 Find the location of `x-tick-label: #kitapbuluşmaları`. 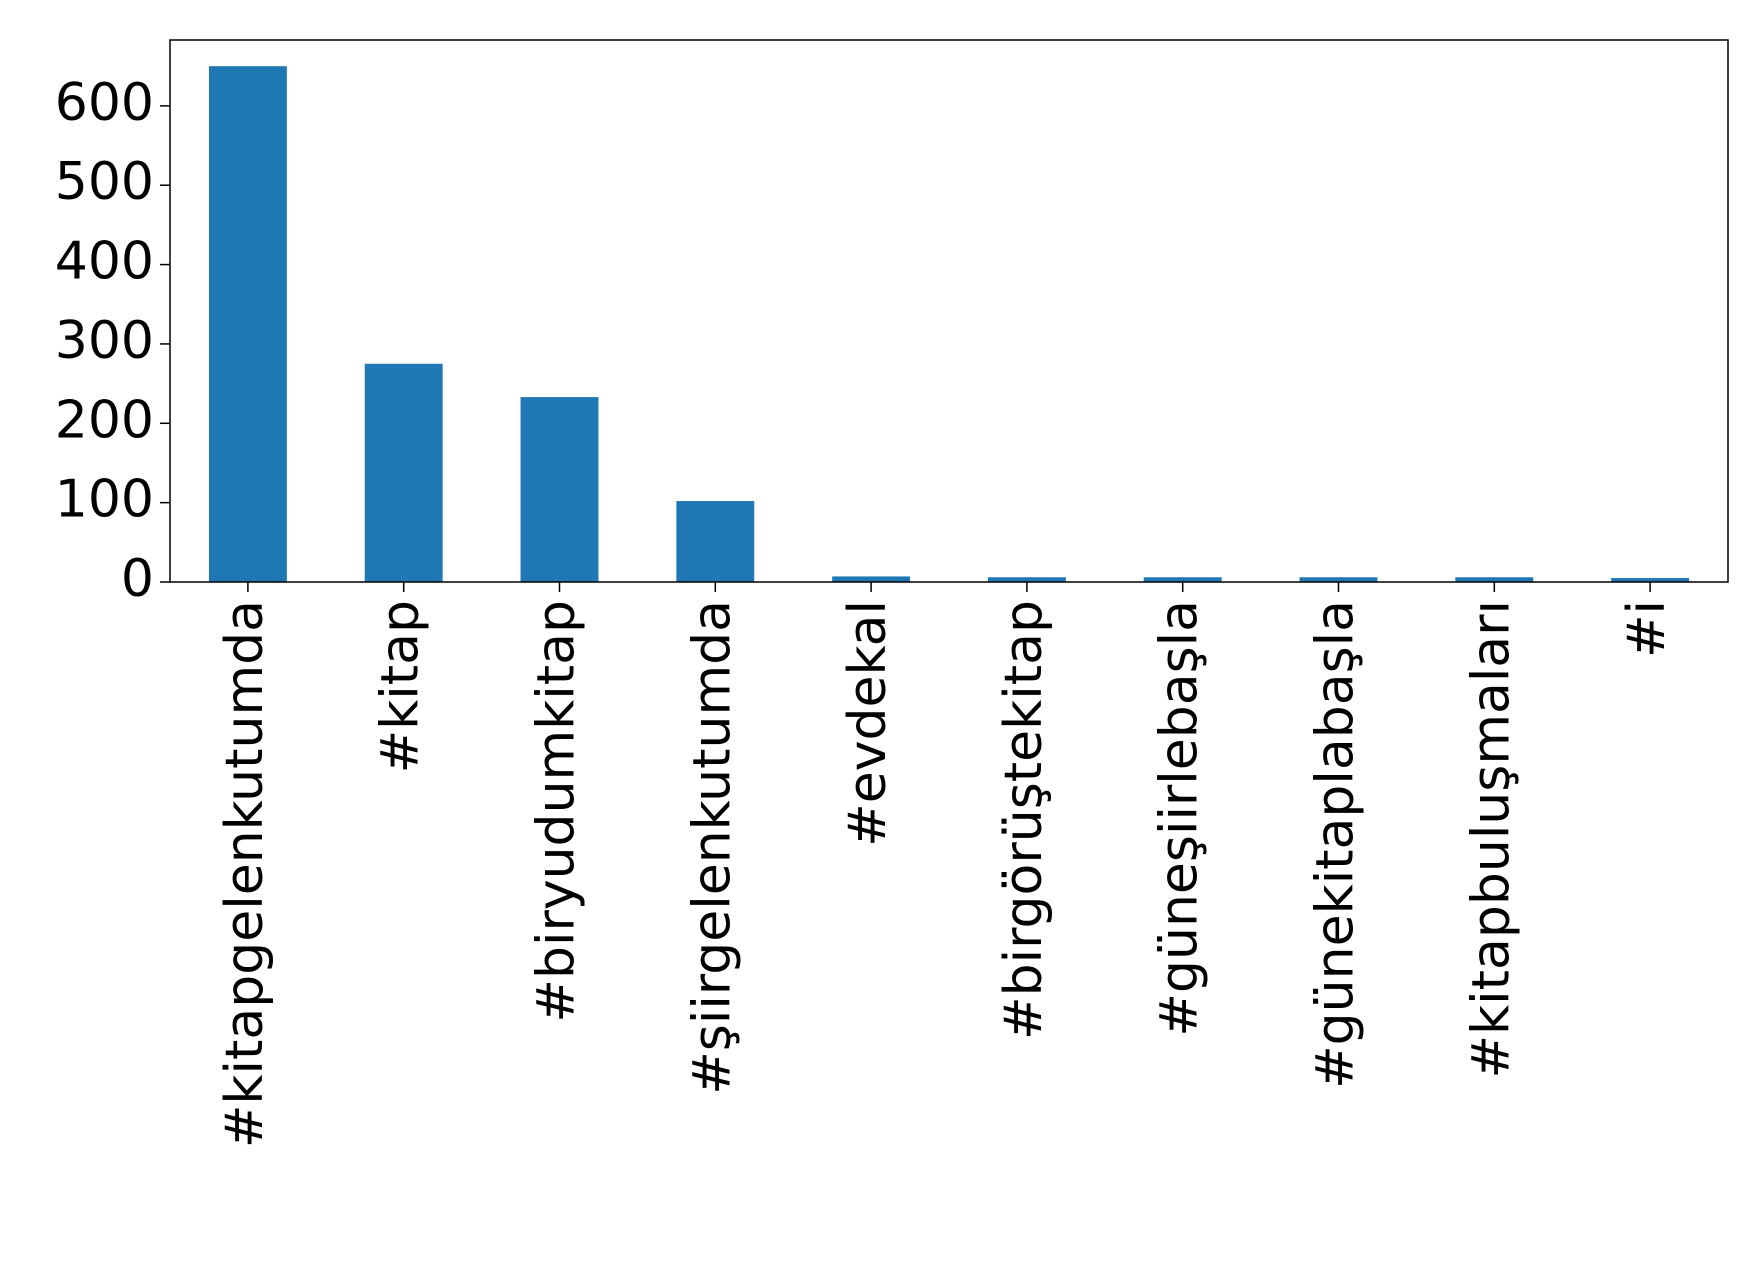

x-tick-label: #kitapbuluşmaları is located at coordinates (1491, 839).